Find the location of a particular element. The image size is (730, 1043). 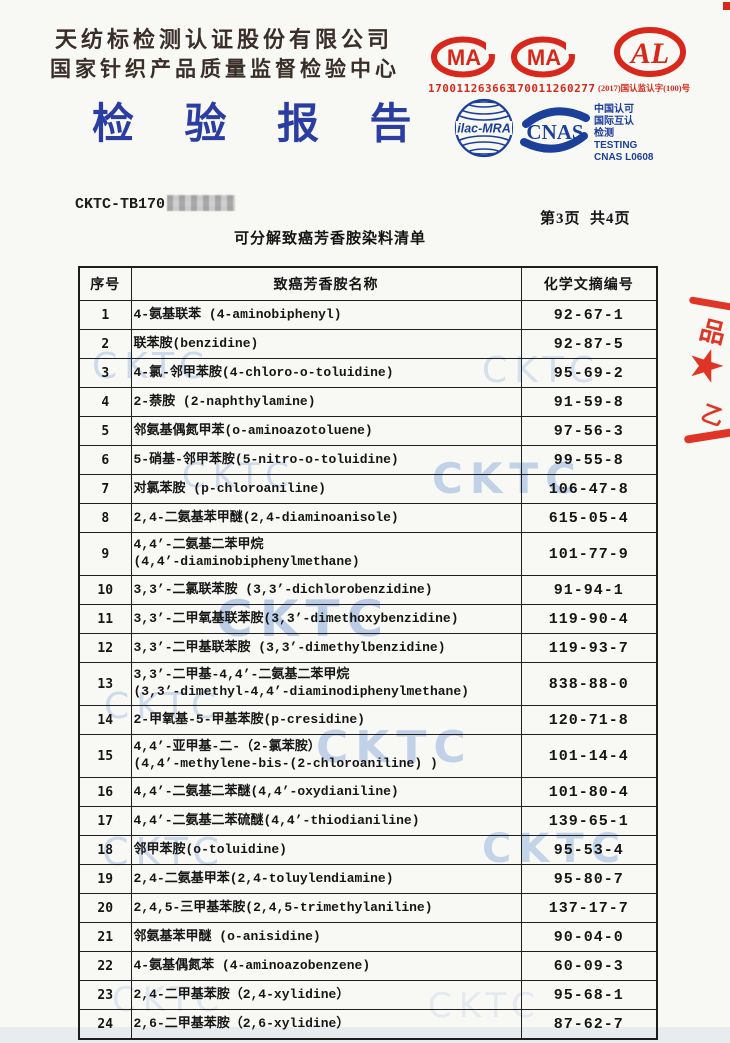

row-number: 12 is located at coordinates (105, 648).